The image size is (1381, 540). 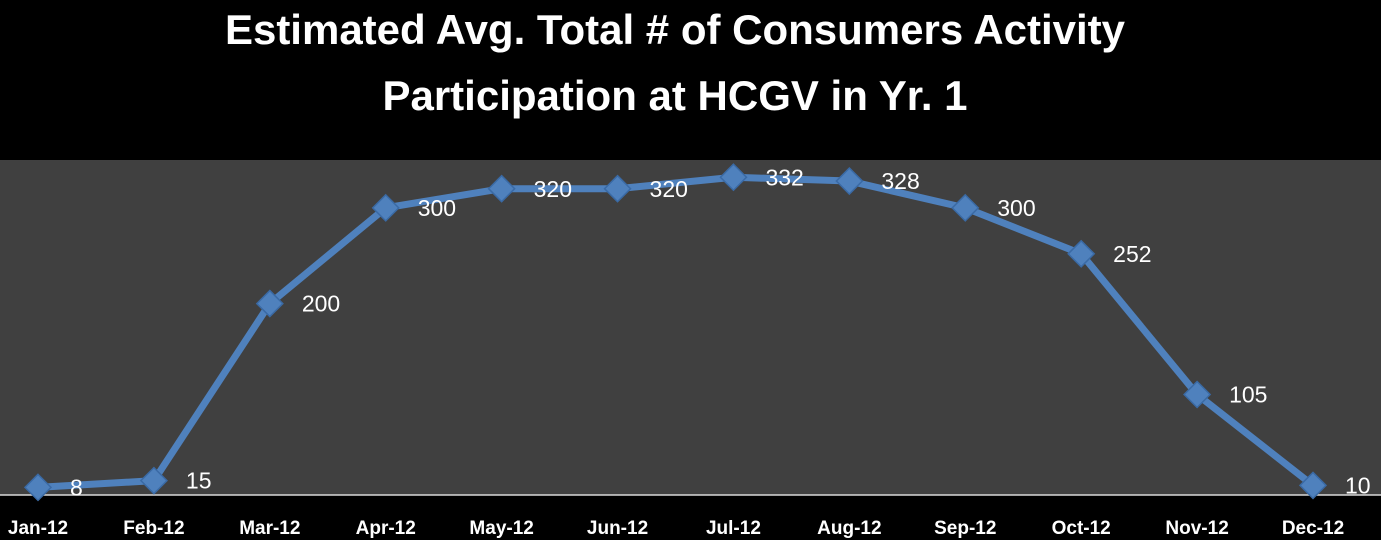 What do you see at coordinates (1313, 528) in the screenshot?
I see `x-tick-label: Dec-12` at bounding box center [1313, 528].